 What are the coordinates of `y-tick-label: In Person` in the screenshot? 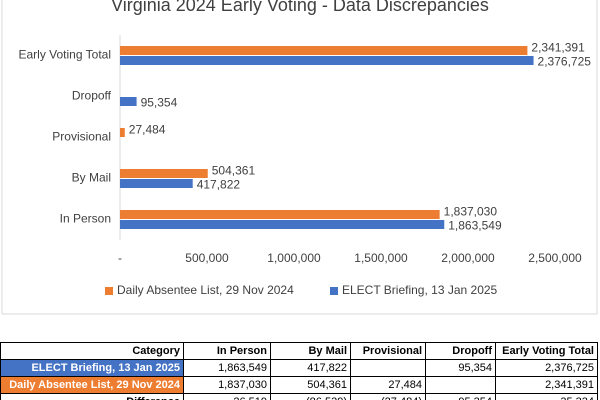 It's located at (85, 219).